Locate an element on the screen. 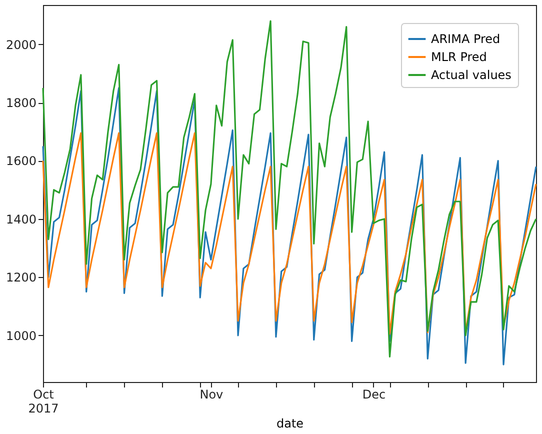 This screenshot has width=542, height=434. legend-label: Actual values is located at coordinates (471, 75).